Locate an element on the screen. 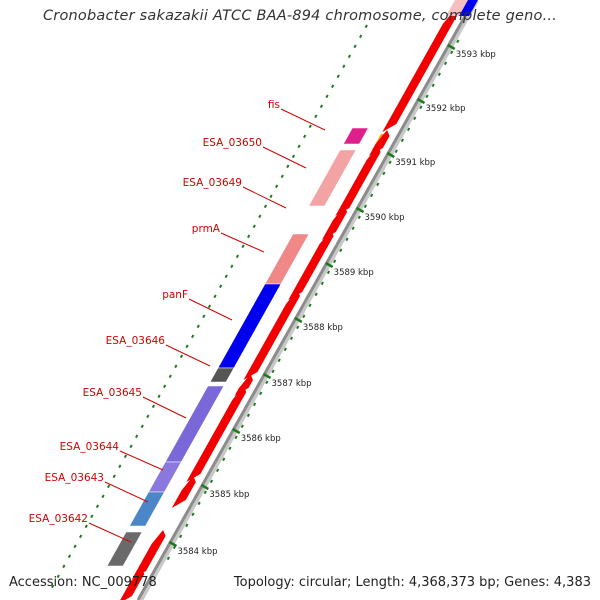  kbp-scale-label: 3585 kbp is located at coordinates (229, 495).